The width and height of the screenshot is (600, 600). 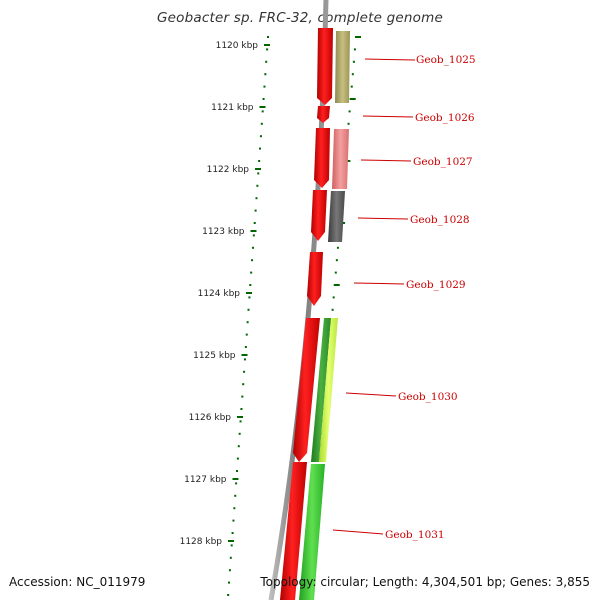 What do you see at coordinates (440, 220) in the screenshot?
I see `gene-label: Geob_1028` at bounding box center [440, 220].